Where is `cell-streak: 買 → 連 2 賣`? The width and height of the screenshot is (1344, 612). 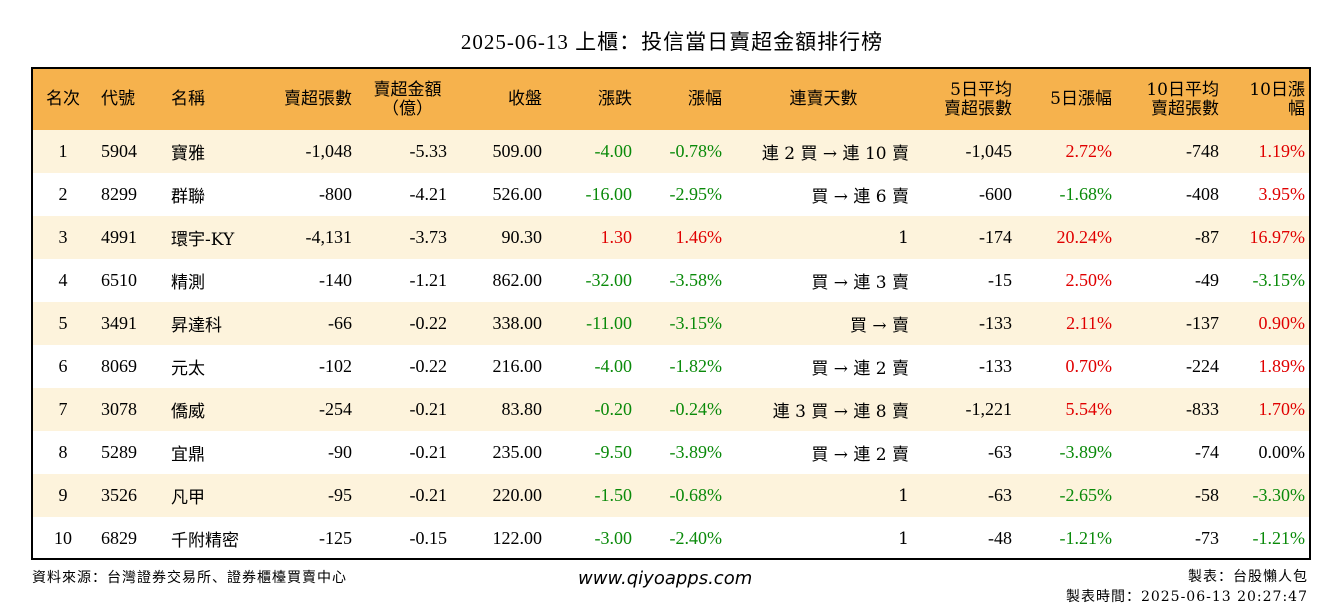
cell-streak: 買 → 連 2 賣 is located at coordinates (823, 366).